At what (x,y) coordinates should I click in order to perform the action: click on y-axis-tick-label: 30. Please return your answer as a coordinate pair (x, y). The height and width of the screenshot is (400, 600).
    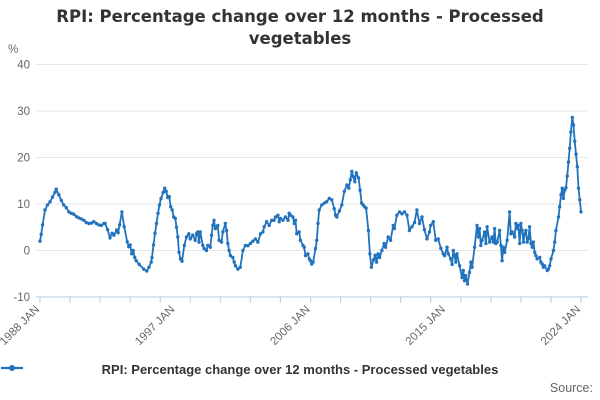
    Looking at the image, I should click on (23, 112).